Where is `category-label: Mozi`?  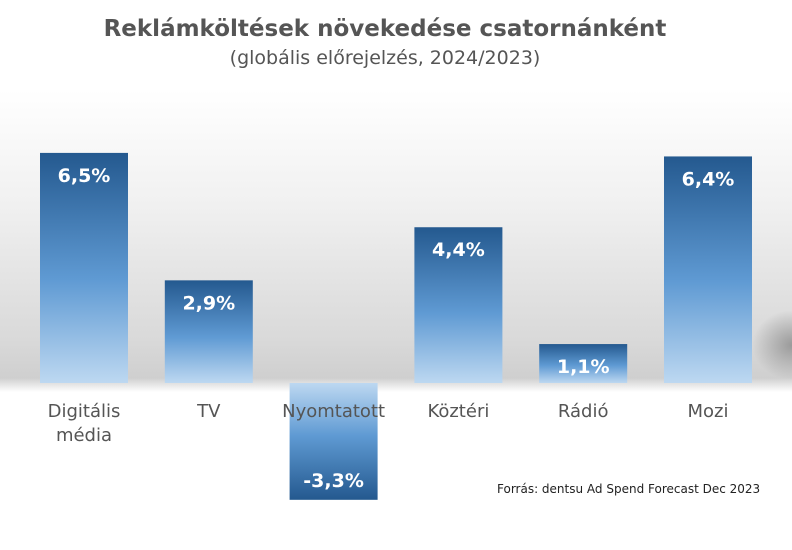
category-label: Mozi is located at coordinates (708, 411).